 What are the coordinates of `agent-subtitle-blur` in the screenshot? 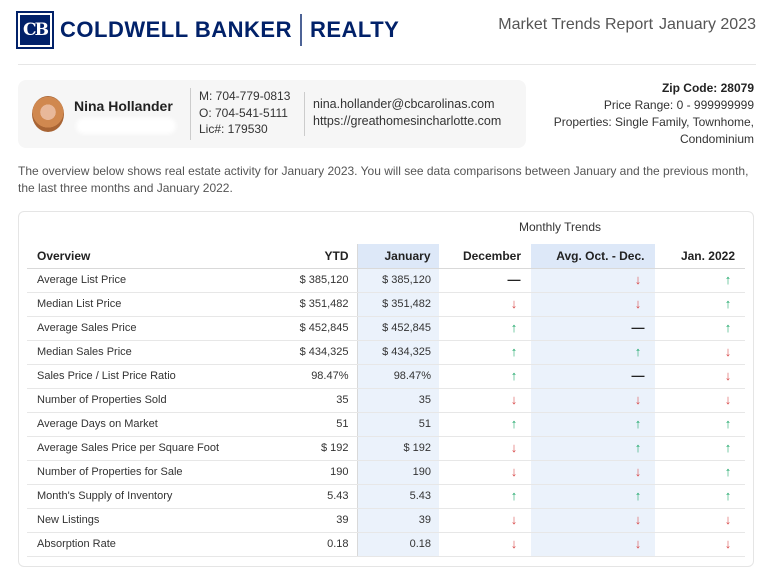 It's located at (126, 126).